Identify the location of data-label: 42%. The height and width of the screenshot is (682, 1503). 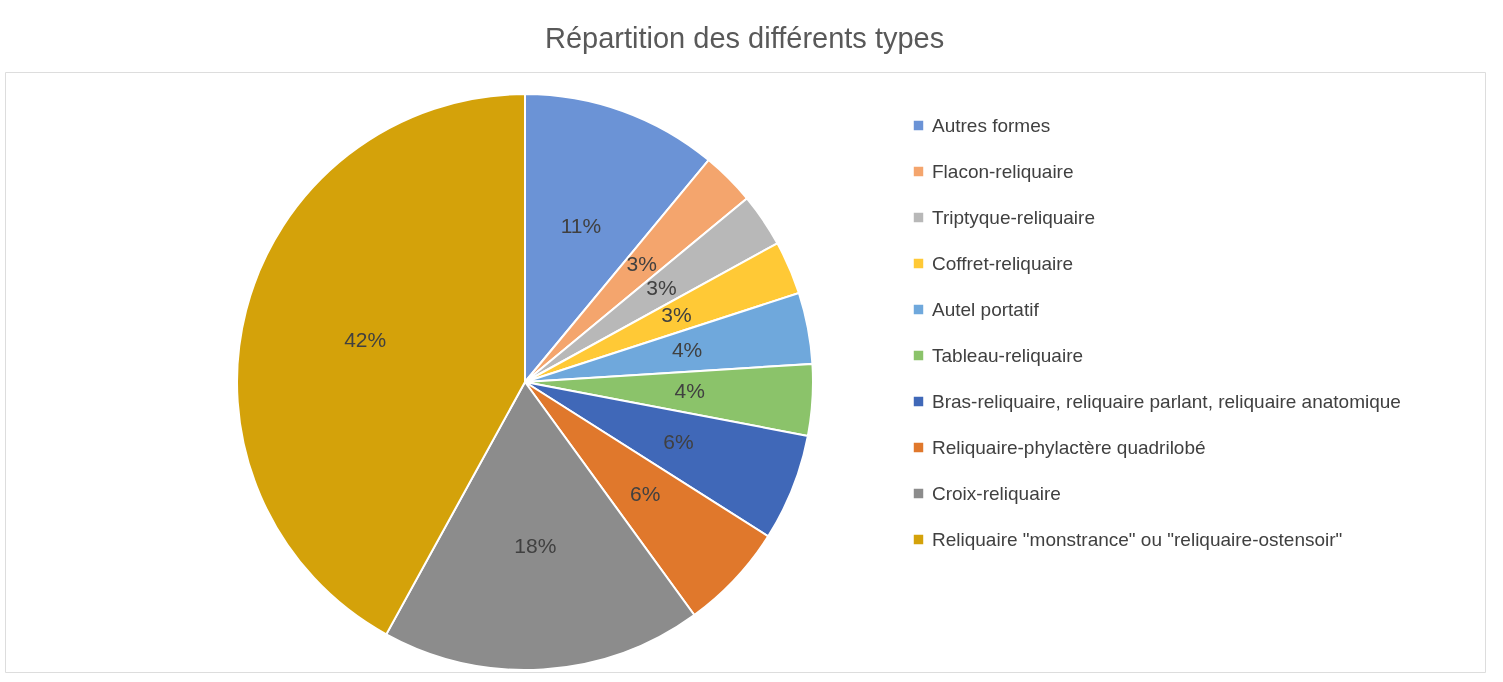
(365, 339).